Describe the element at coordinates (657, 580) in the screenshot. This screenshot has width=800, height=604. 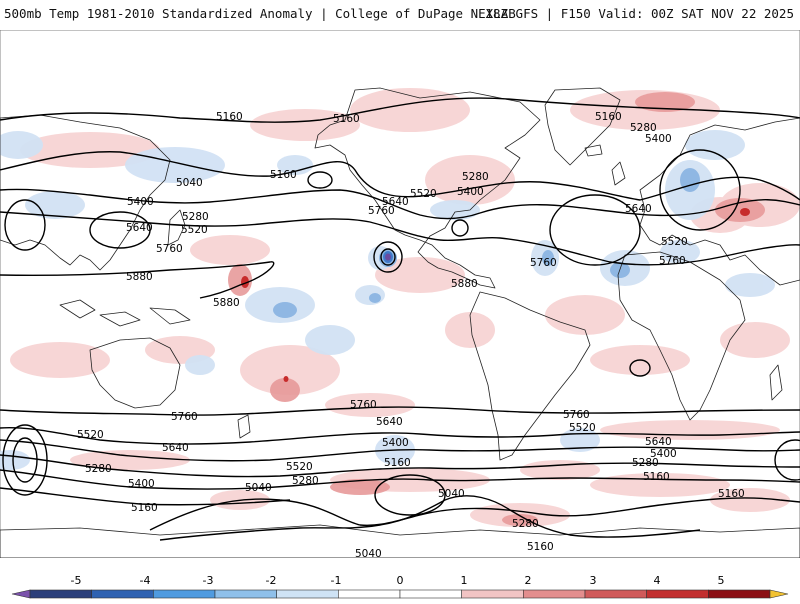
I see `colorbar-tick-label: 4` at that location.